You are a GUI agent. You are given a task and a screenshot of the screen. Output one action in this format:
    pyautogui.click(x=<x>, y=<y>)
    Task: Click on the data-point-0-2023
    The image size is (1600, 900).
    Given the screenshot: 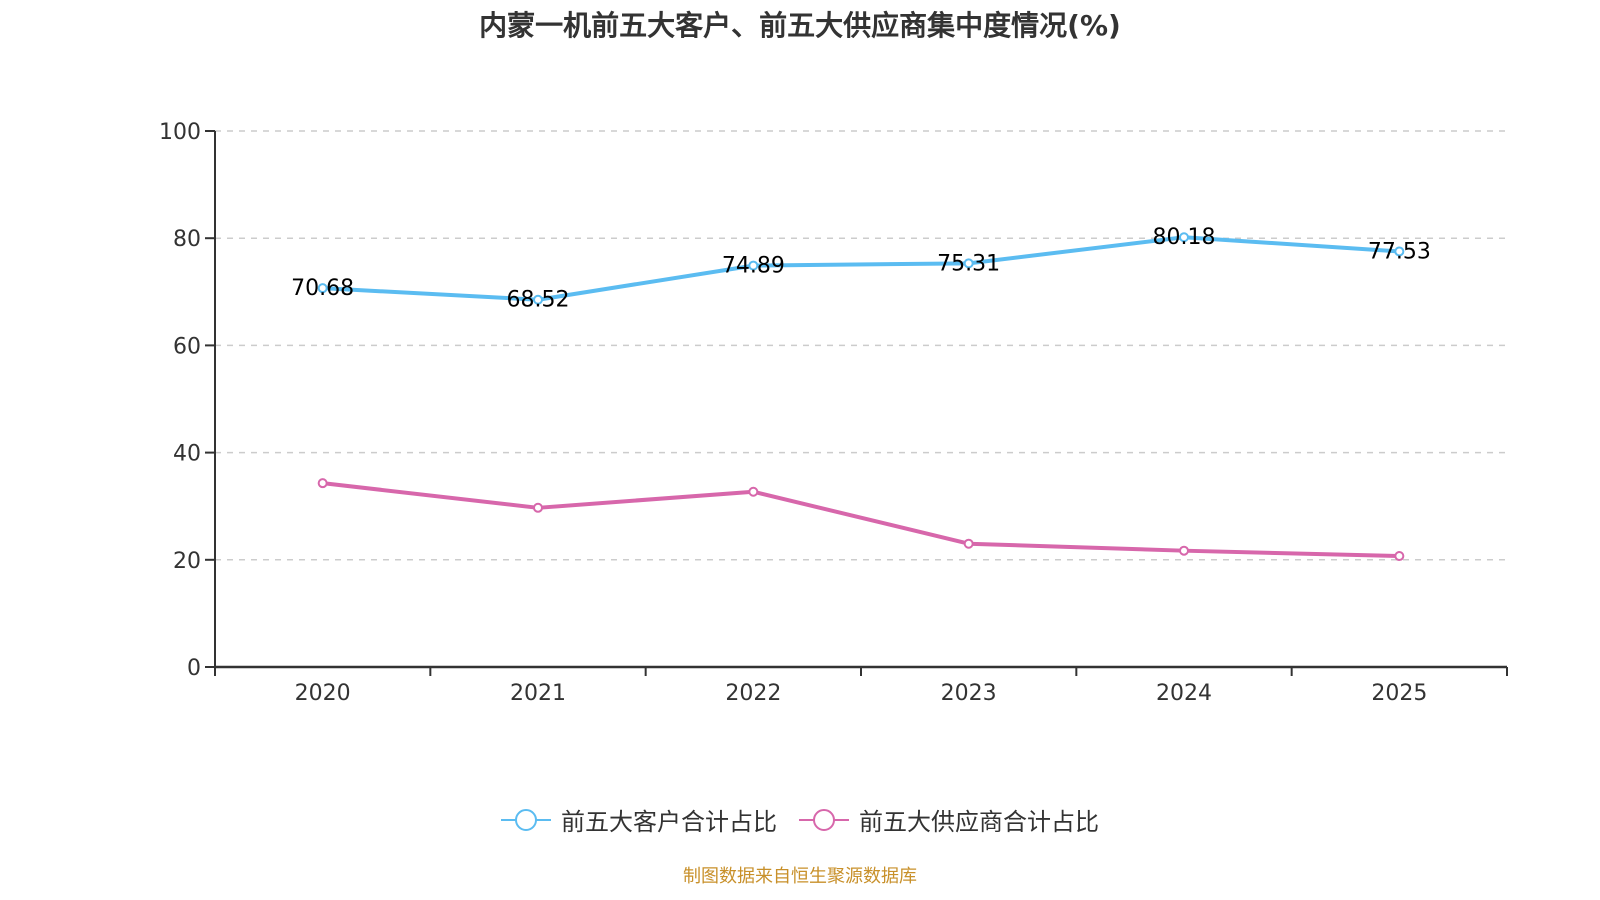 What is the action you would take?
    pyautogui.click(x=968, y=263)
    